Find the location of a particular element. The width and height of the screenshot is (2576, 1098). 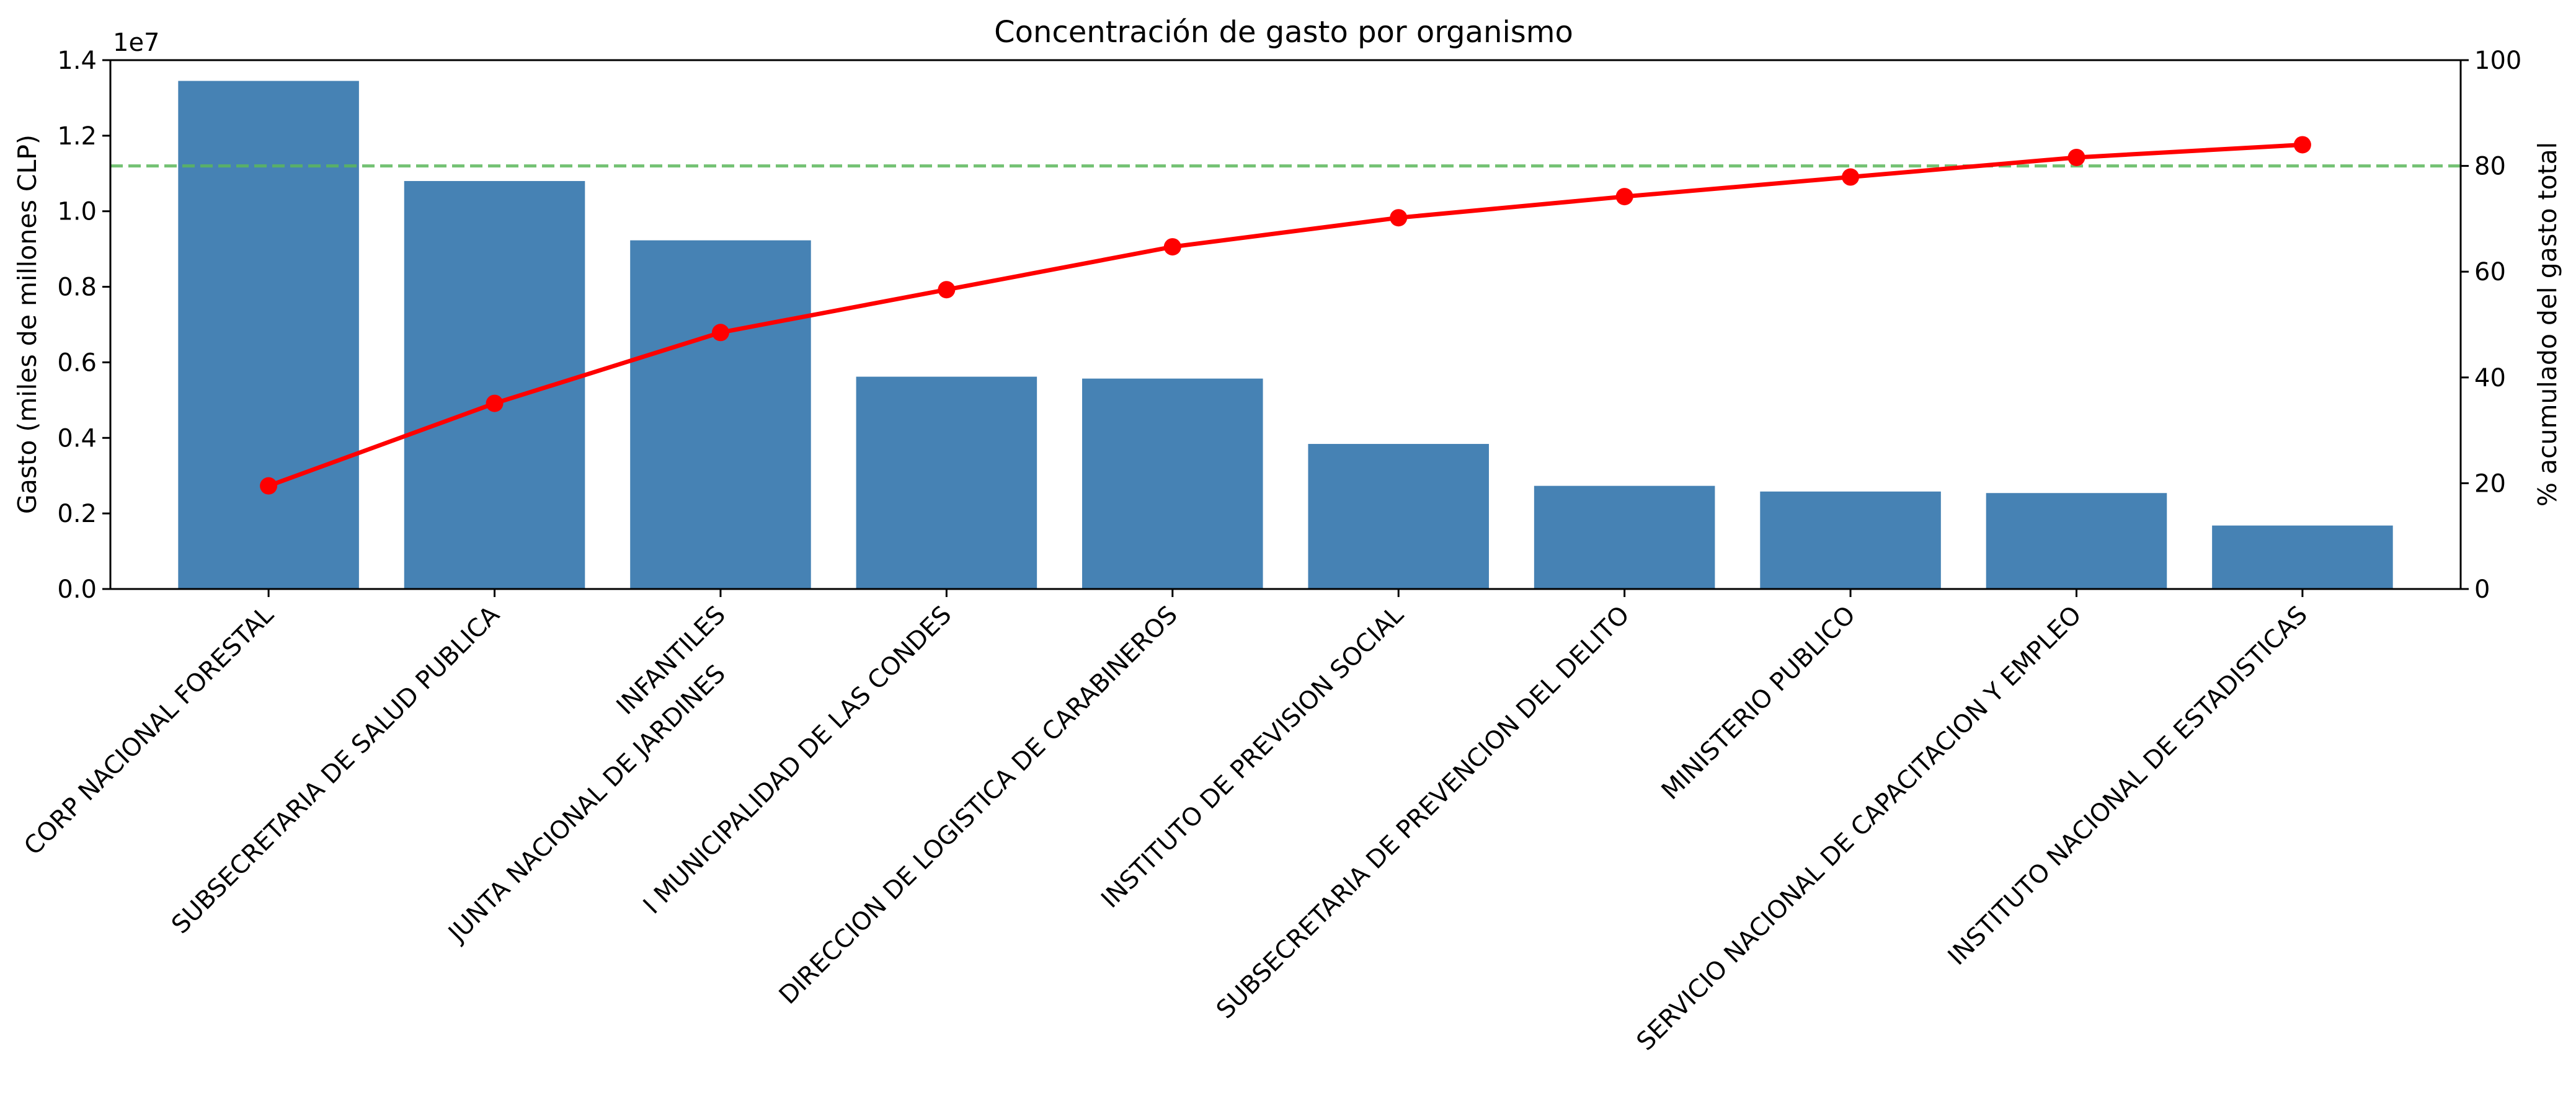

y-tick-label: 0.8 is located at coordinates (77, 287).